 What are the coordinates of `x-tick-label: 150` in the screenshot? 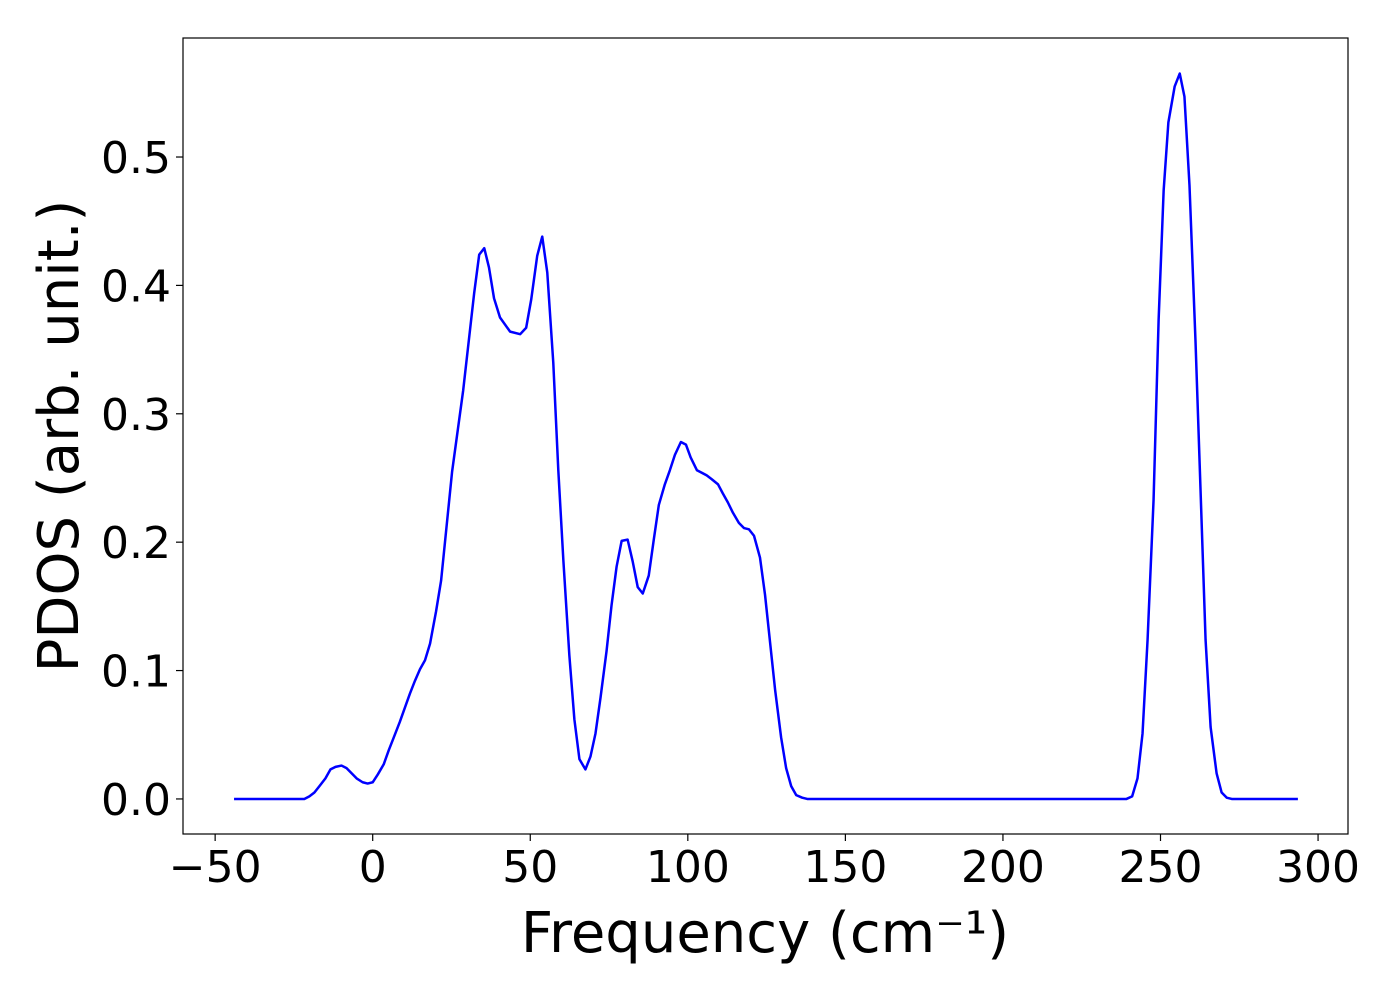 It's located at (845, 867).